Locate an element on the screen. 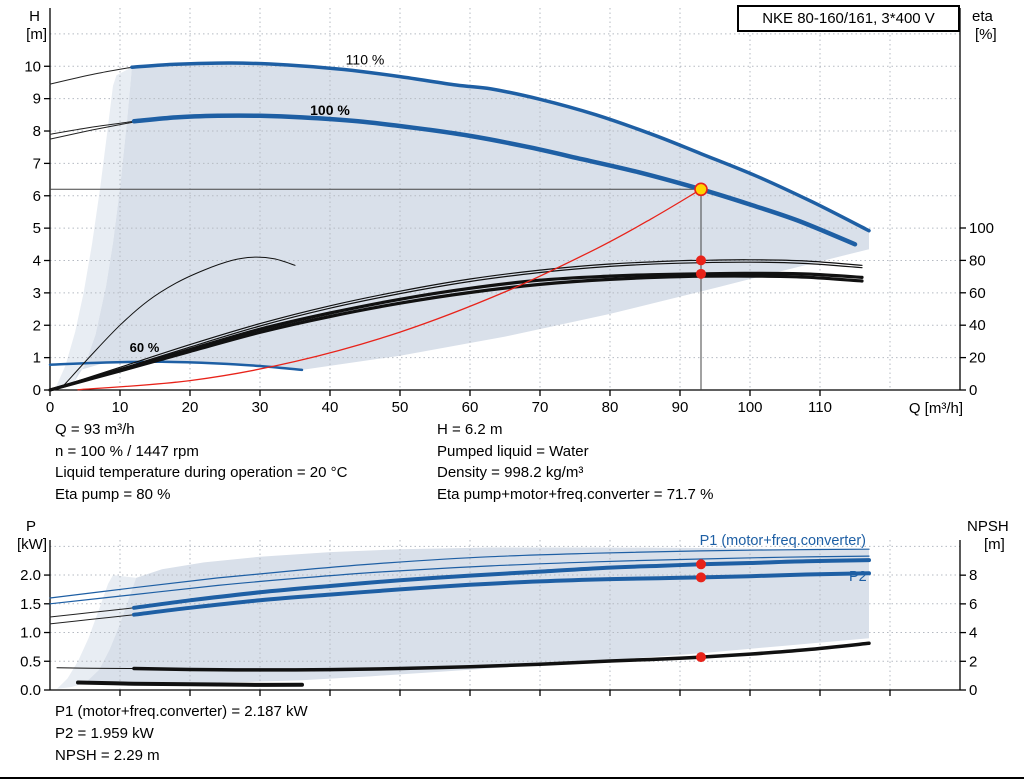 This screenshot has height=781, width=1024. svg-text: 0.0 is located at coordinates (30, 690).